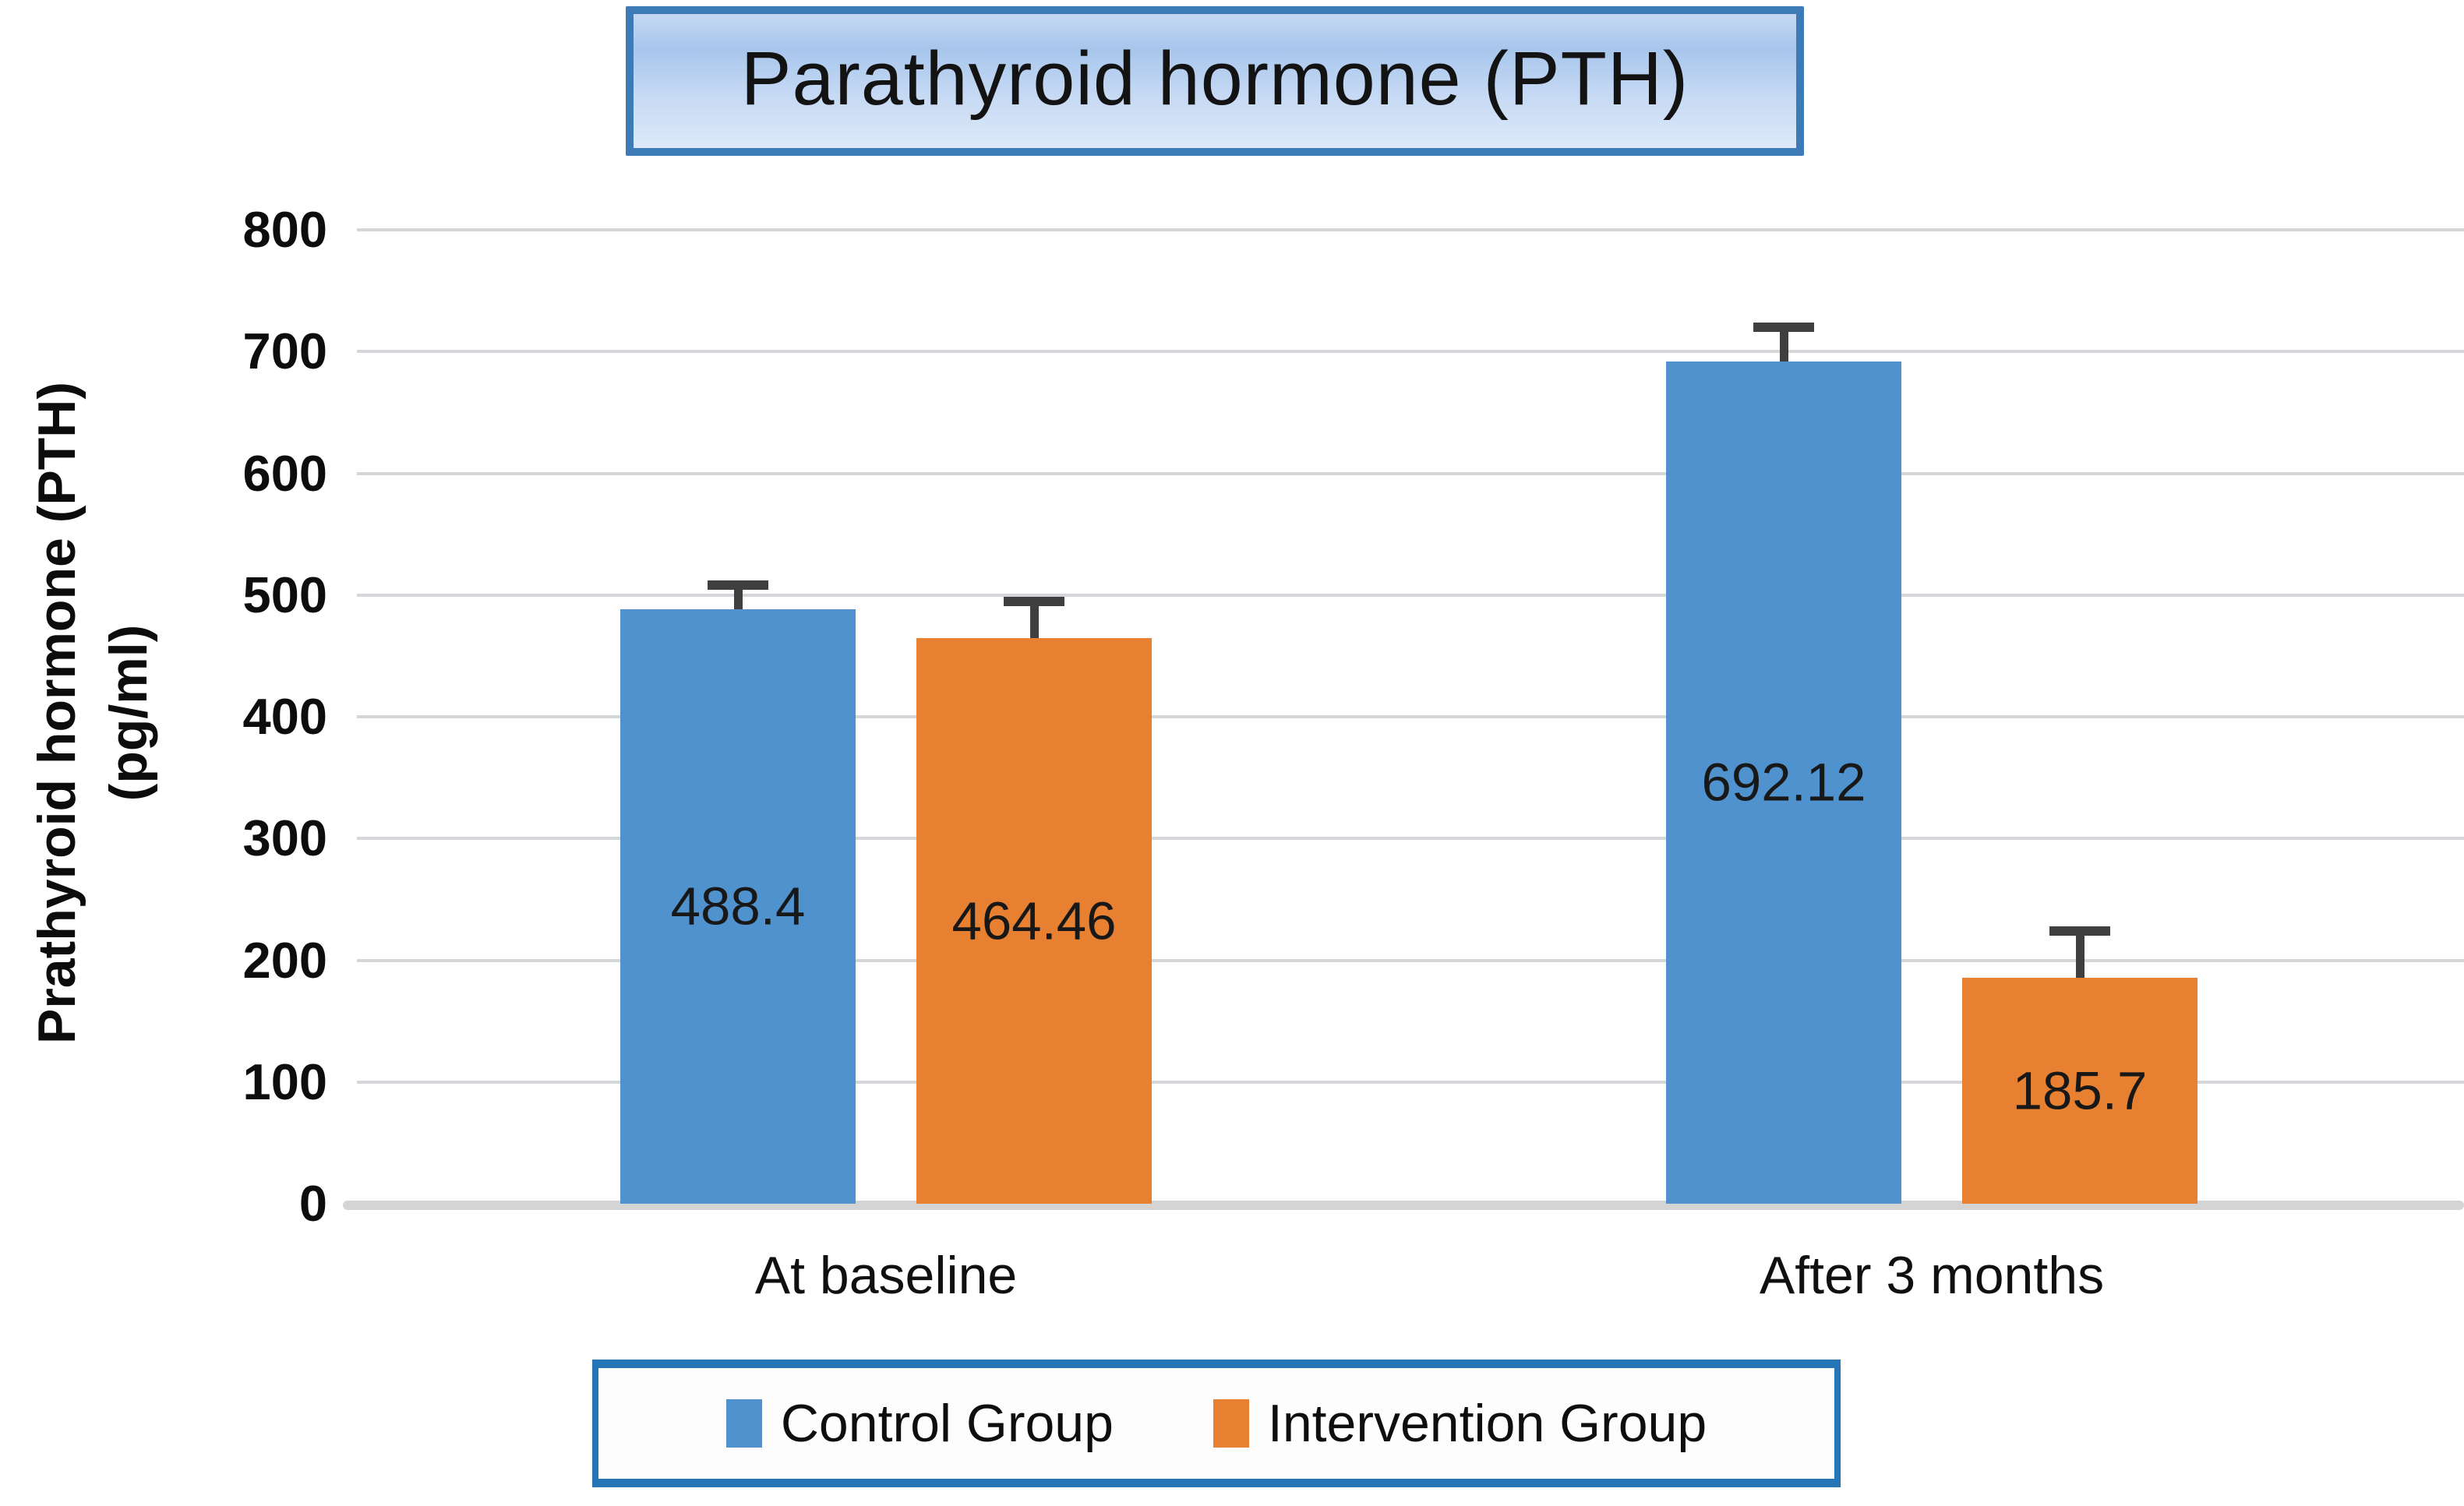 This screenshot has height=1506, width=2464. What do you see at coordinates (57, 713) in the screenshot?
I see `y-axis-title-line1: Prathyroid hormone (PTH)` at bounding box center [57, 713].